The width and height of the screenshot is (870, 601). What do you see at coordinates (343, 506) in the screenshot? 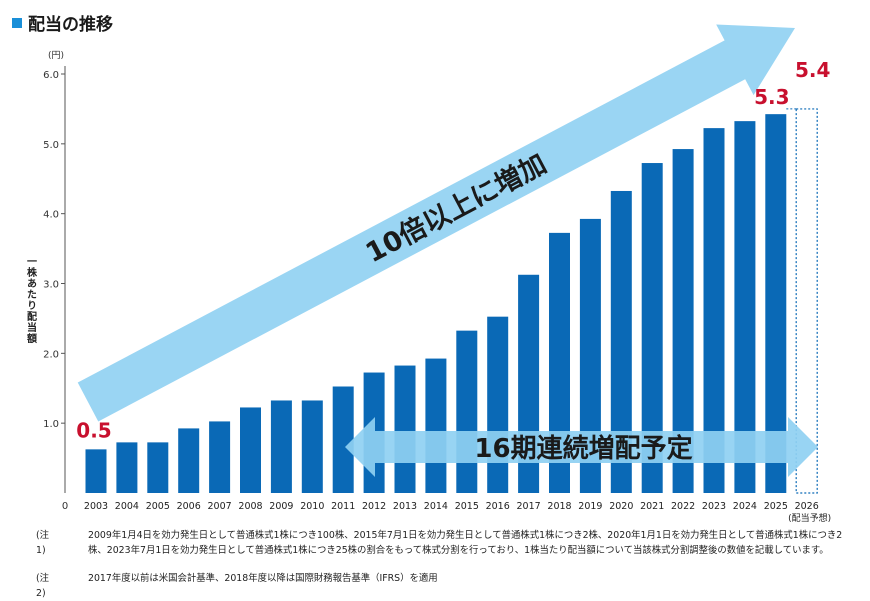
I see `x-tick-label: 2011` at bounding box center [343, 506].